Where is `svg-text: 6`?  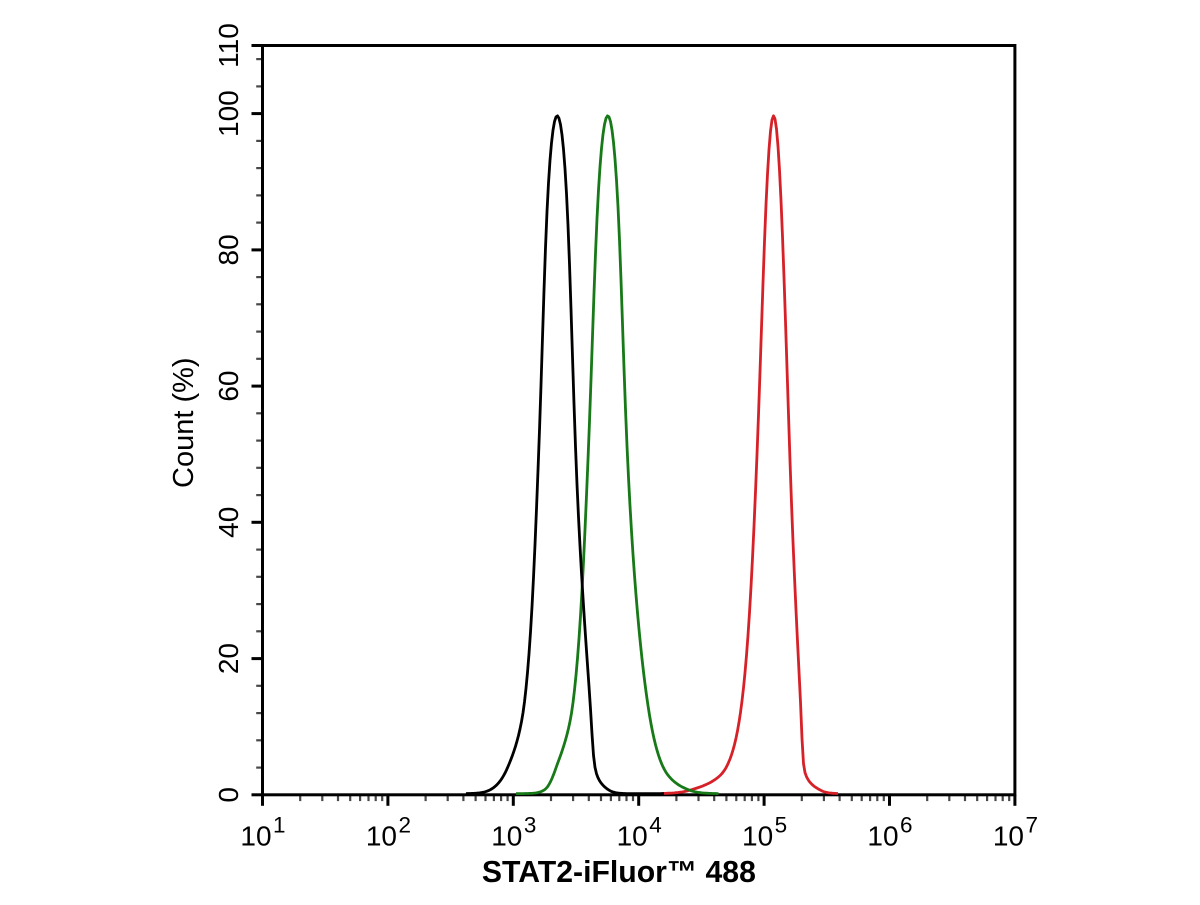 svg-text: 6 is located at coordinates (906, 825).